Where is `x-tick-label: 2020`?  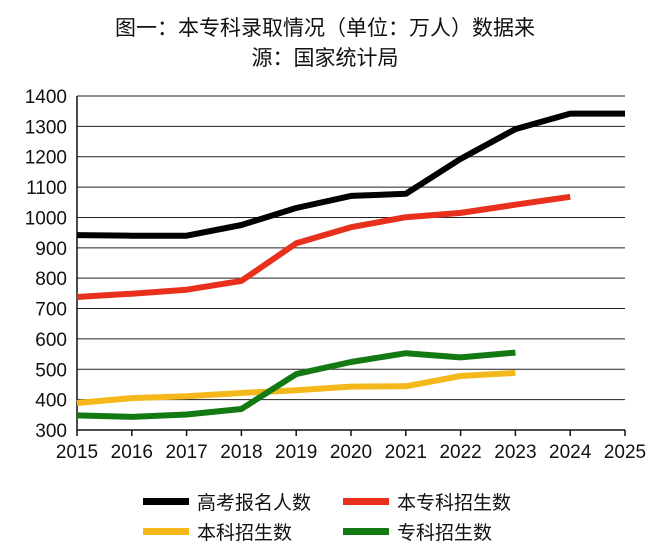
x-tick-label: 2020 is located at coordinates (351, 452).